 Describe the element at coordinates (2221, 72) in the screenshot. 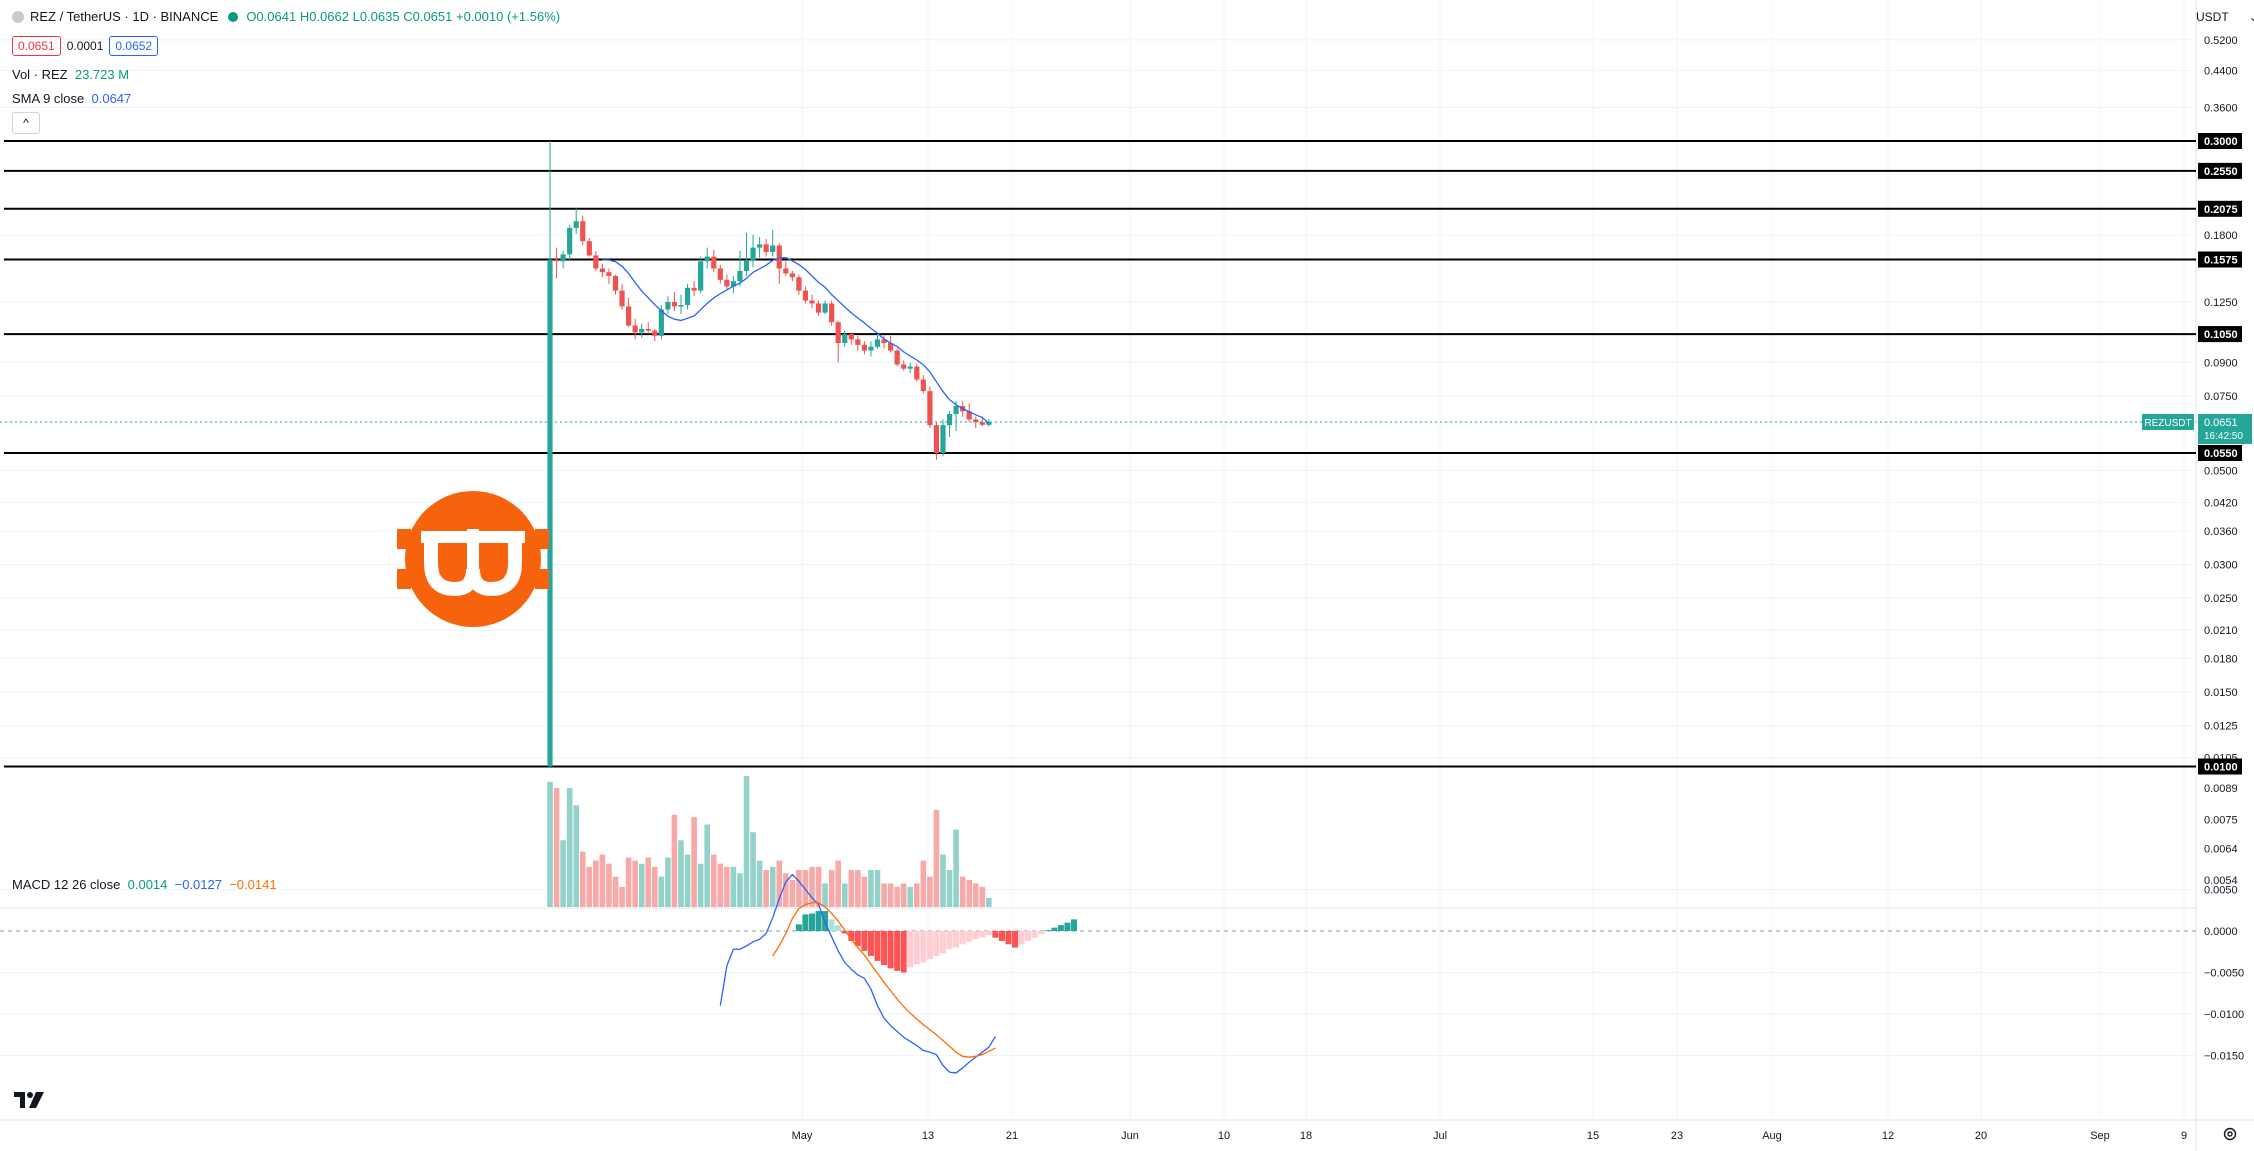

I see `price-tick-label: 0.4400` at that location.